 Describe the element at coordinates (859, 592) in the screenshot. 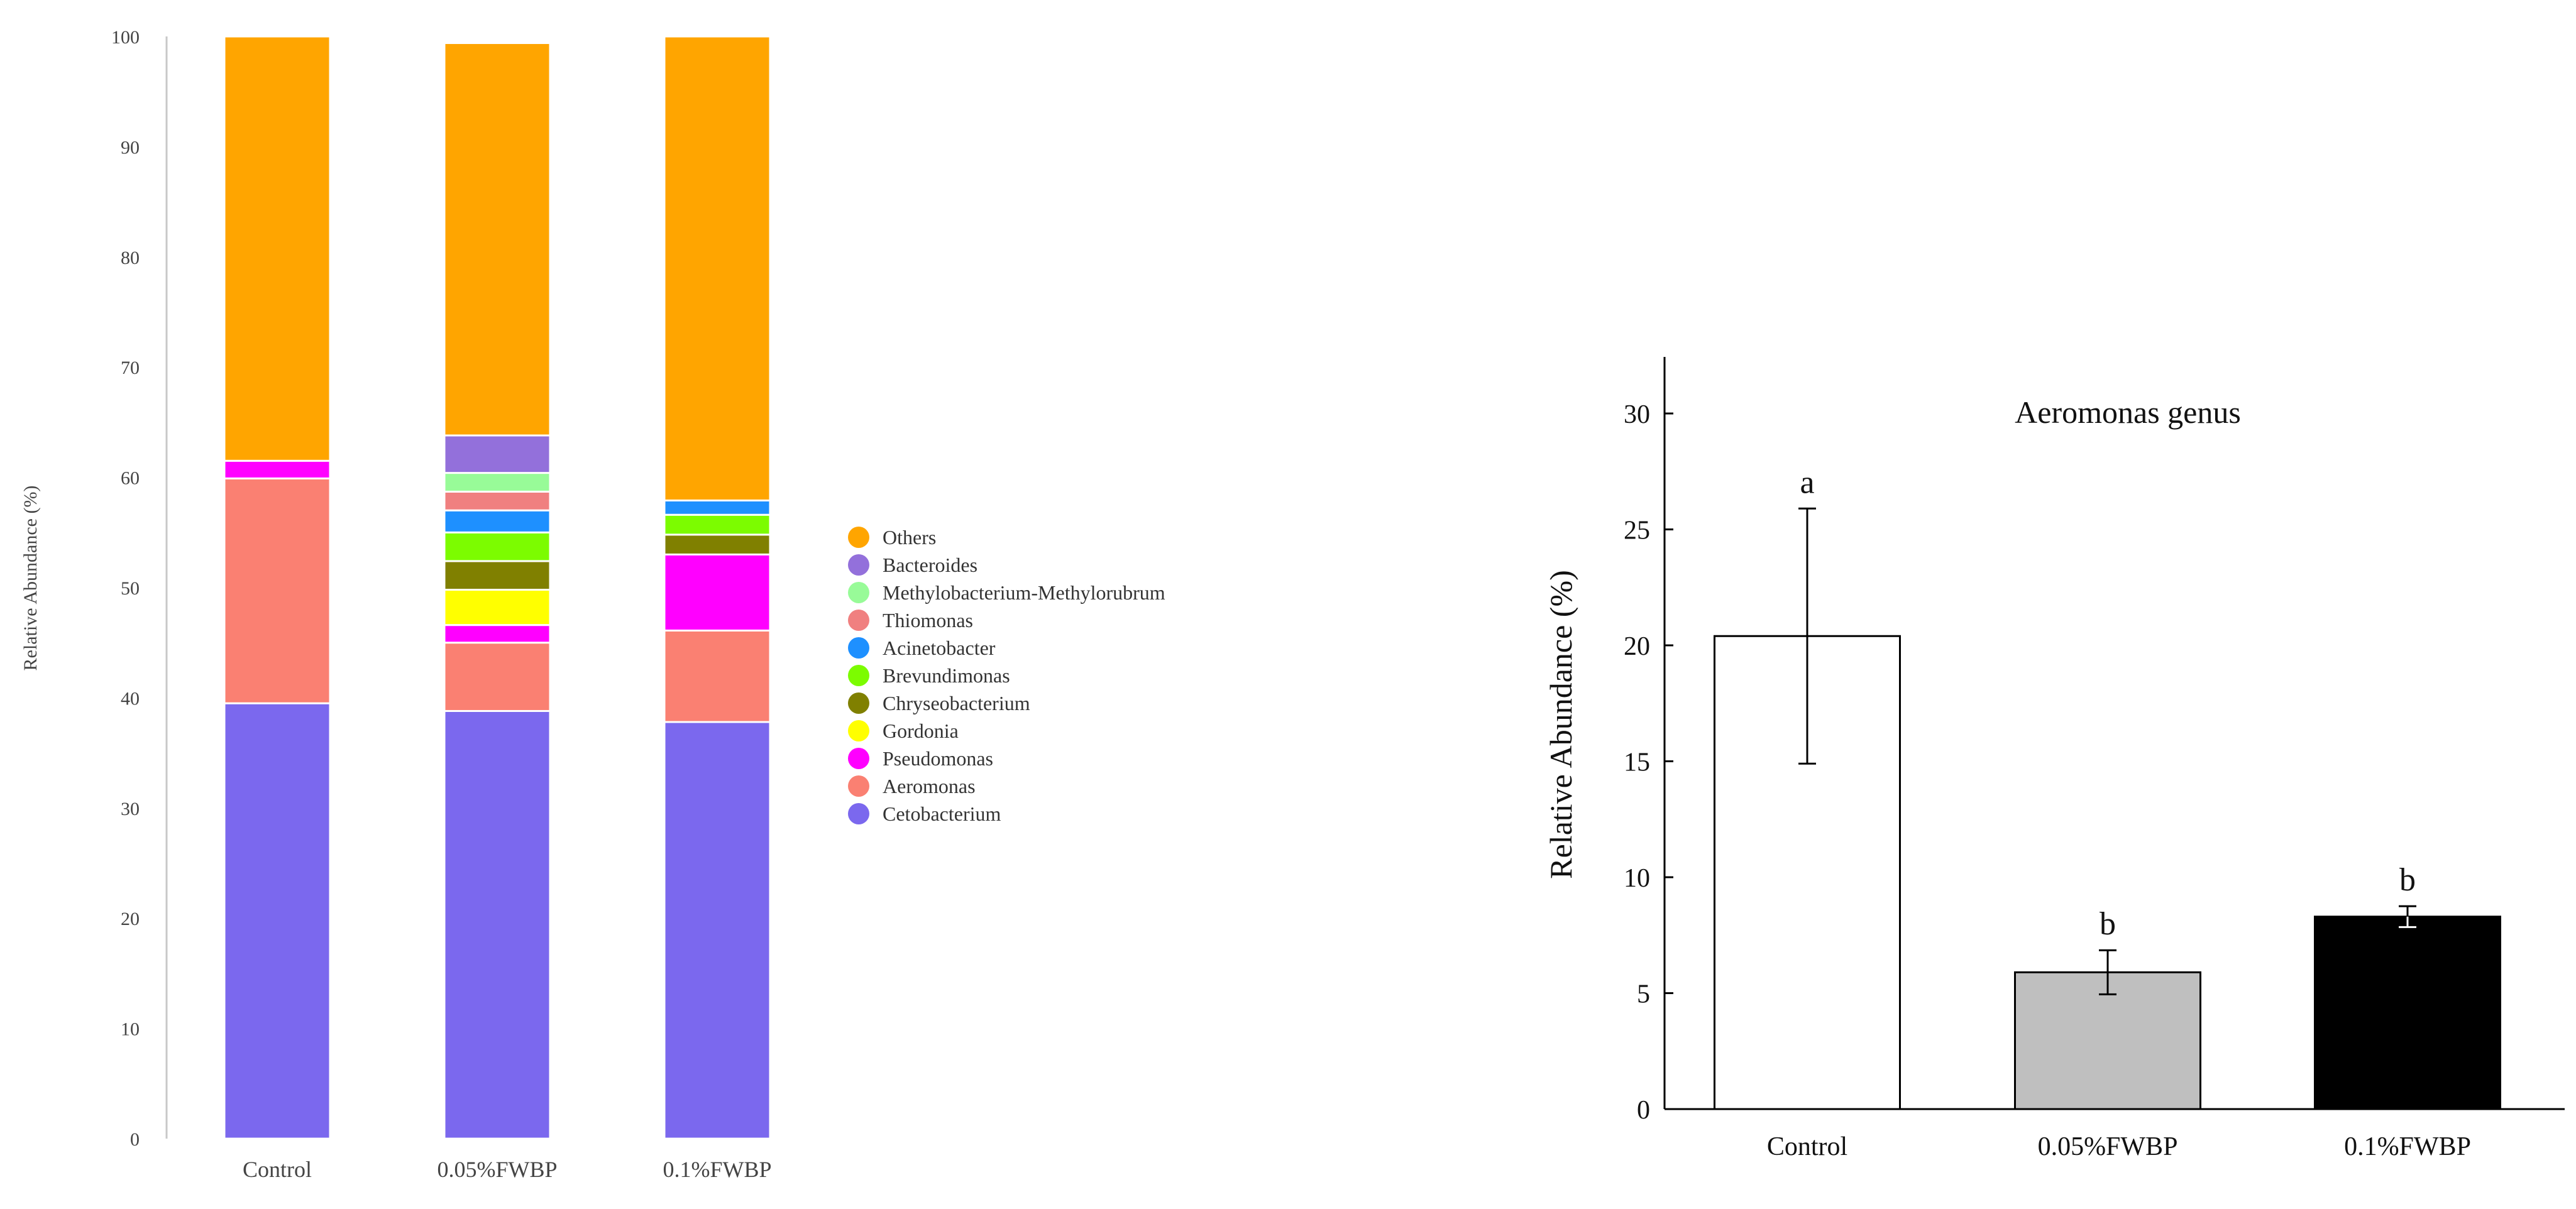

I see `legend-marker-methylobacterium-methylorubrum` at that location.